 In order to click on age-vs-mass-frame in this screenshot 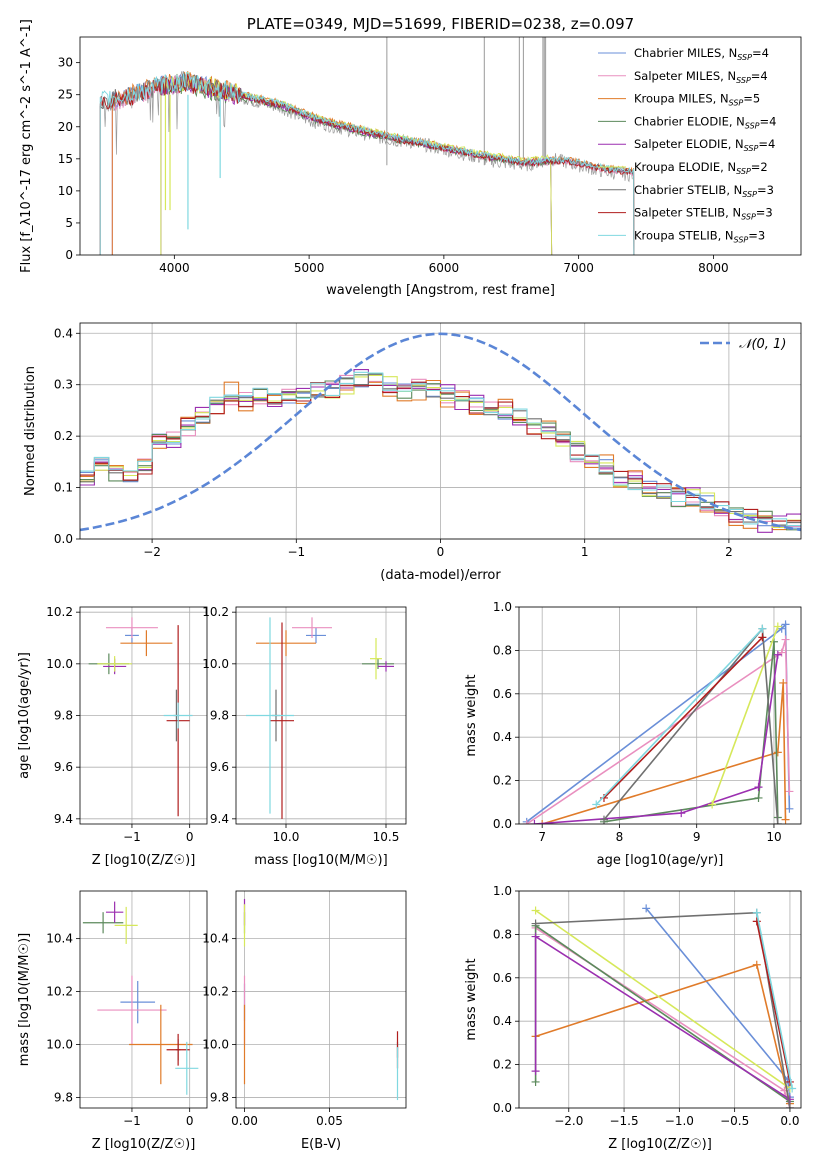, I will do `click(321, 715)`.